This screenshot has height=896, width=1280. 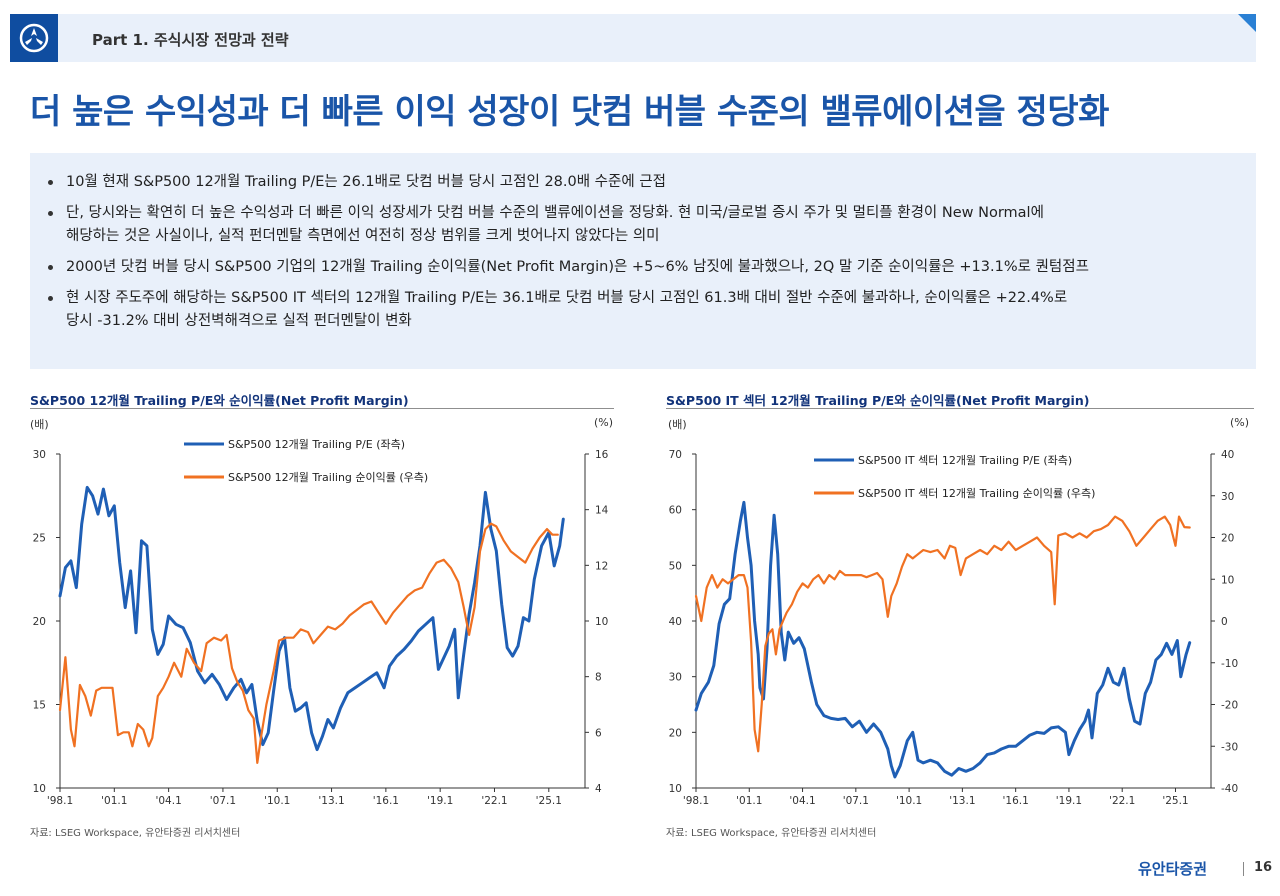 What do you see at coordinates (316, 444) in the screenshot?
I see `chart1-legend-label: S&P500 12개월 Trailing P/E (좌측)` at bounding box center [316, 444].